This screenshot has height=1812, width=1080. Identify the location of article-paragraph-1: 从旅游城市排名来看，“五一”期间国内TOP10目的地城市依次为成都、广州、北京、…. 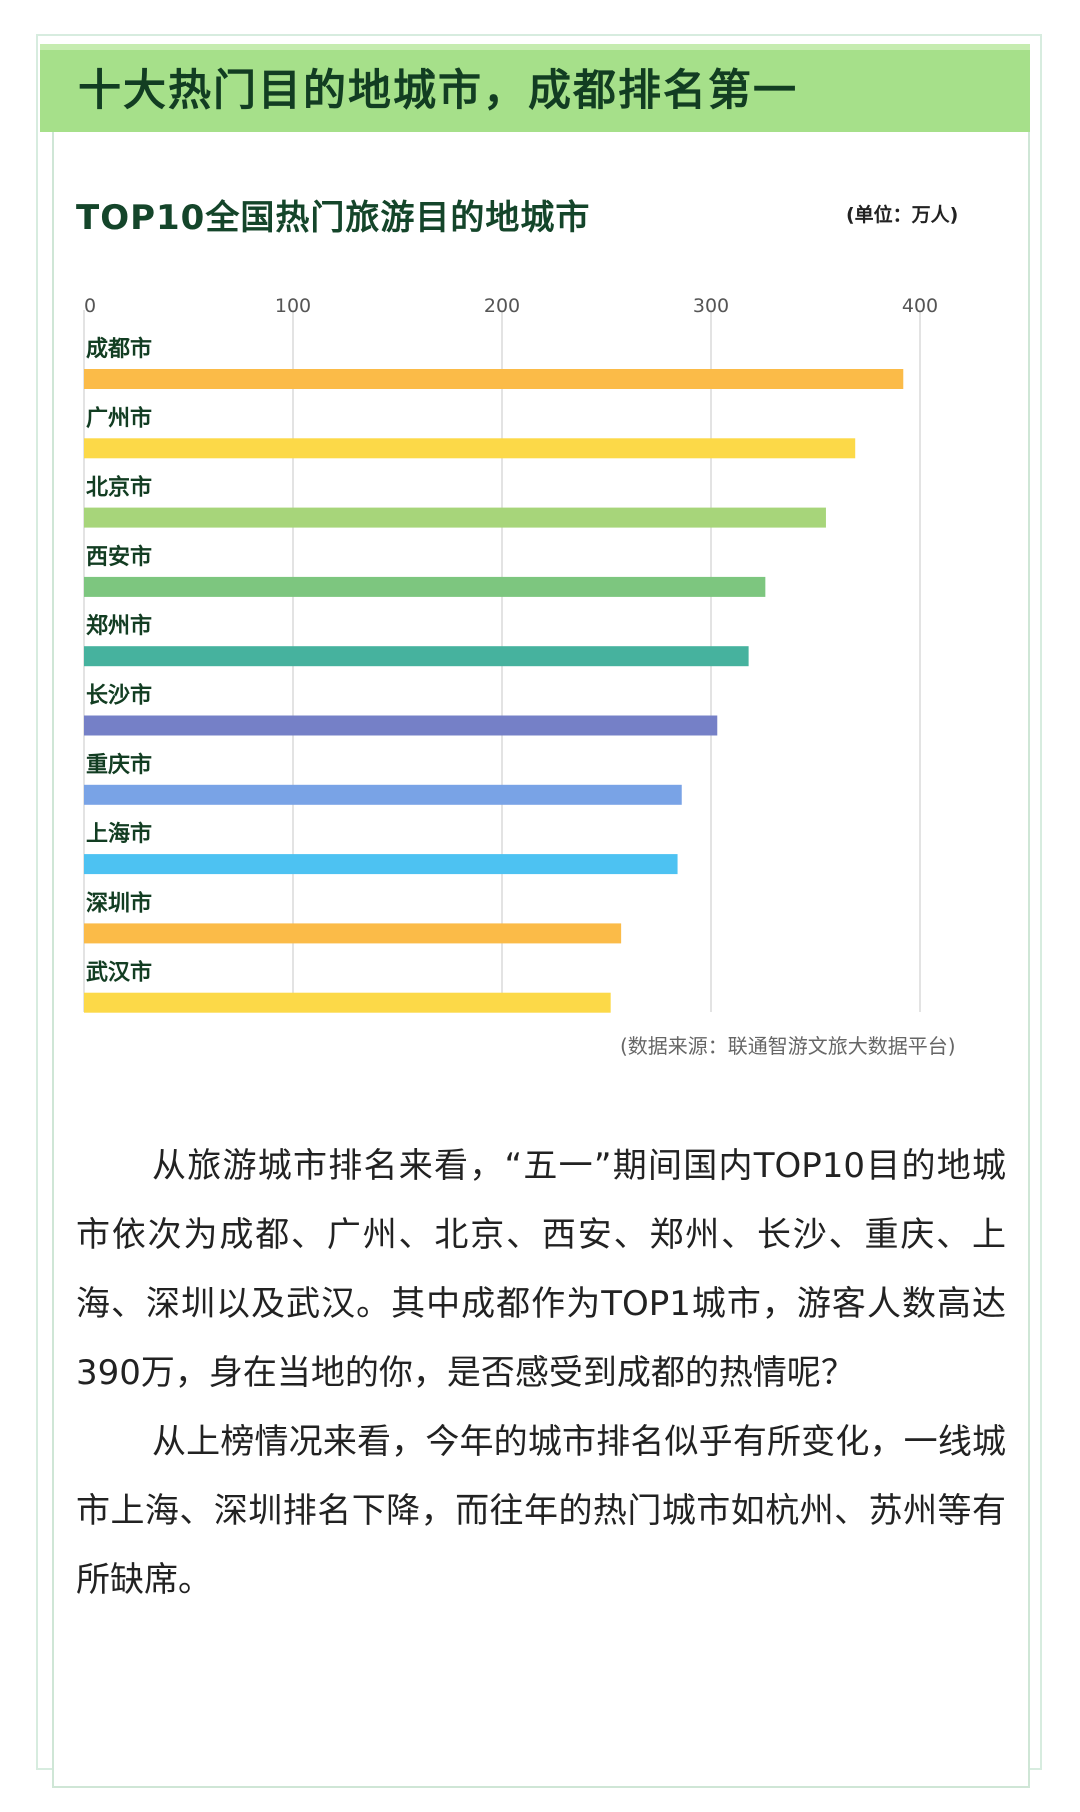
(541, 1269).